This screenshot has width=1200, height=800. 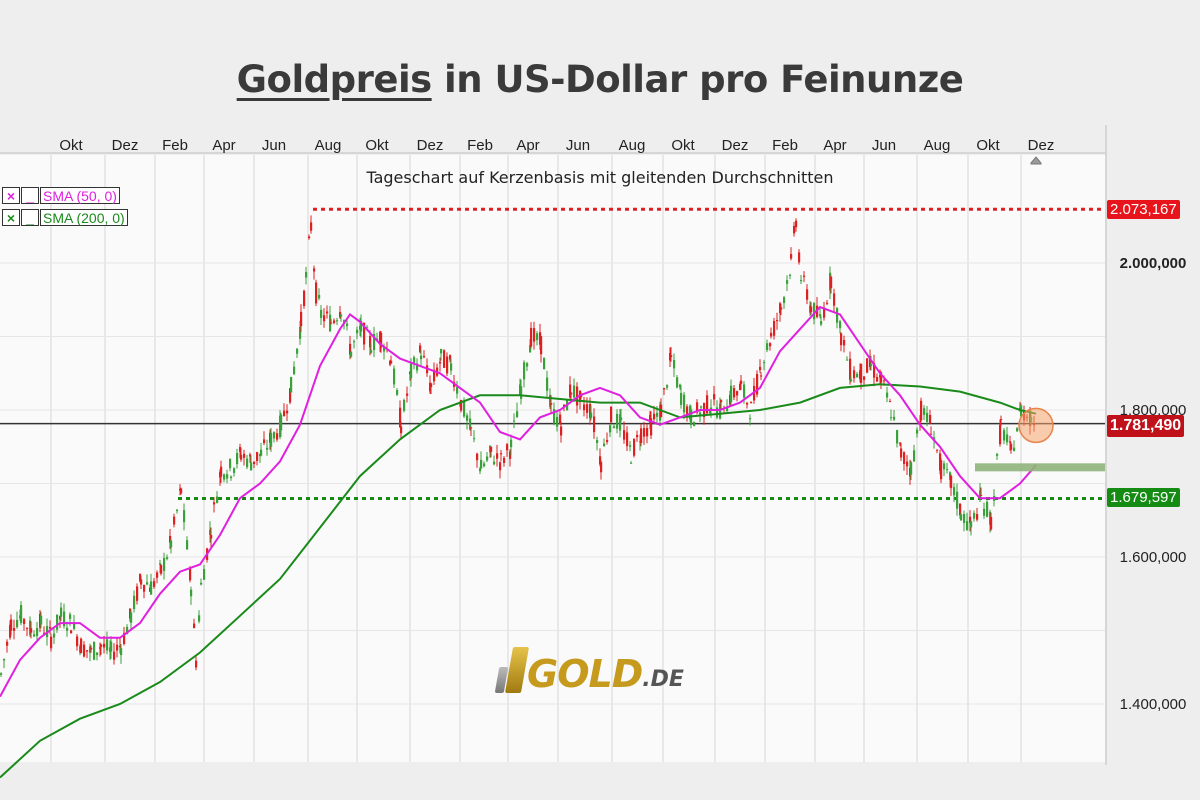 What do you see at coordinates (80, 195) in the screenshot?
I see `sma50-label: SMA (50, 0)` at bounding box center [80, 195].